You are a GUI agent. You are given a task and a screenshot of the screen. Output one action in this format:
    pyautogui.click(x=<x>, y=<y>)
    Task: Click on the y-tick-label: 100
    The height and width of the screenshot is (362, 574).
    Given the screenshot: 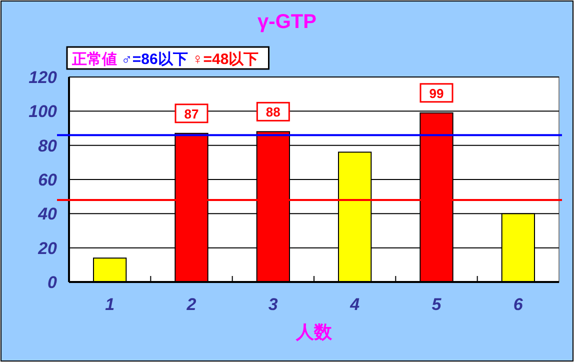 What is the action you would take?
    pyautogui.click(x=43, y=112)
    